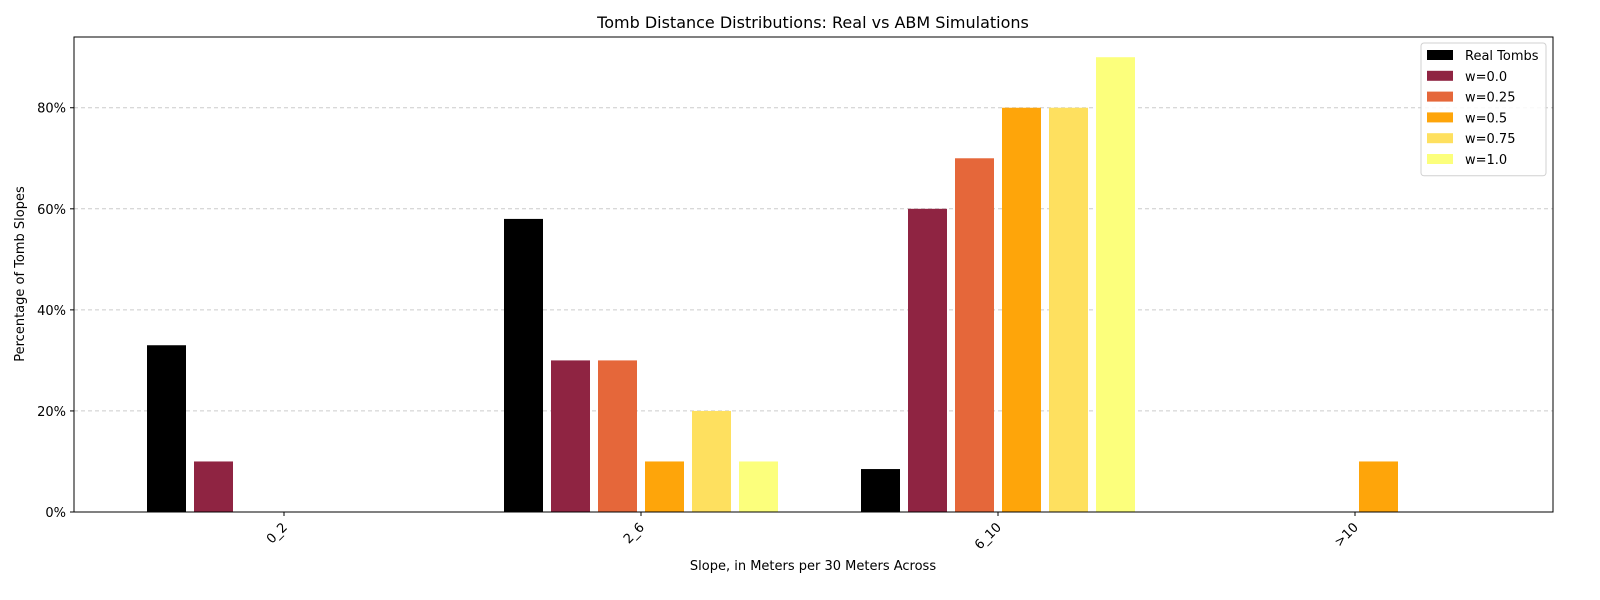  What do you see at coordinates (813, 532) in the screenshot?
I see `x-axis: 0_2 2_6 6_10 >10` at bounding box center [813, 532].